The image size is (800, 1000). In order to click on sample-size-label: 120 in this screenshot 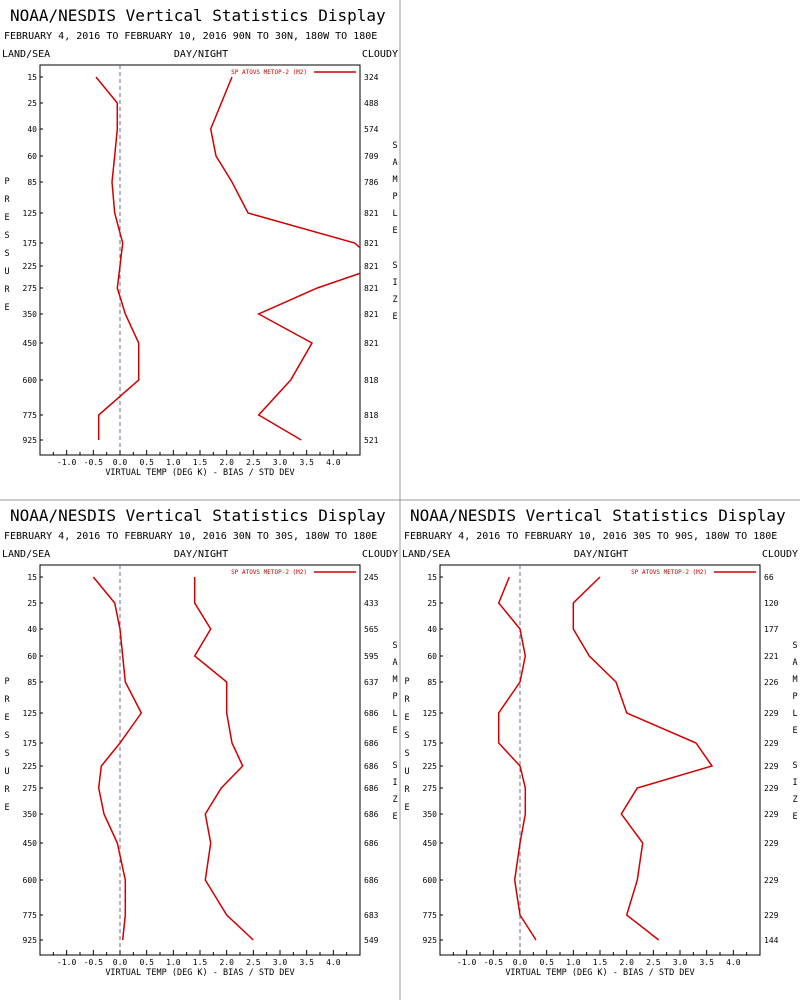, I will do `click(771, 603)`.